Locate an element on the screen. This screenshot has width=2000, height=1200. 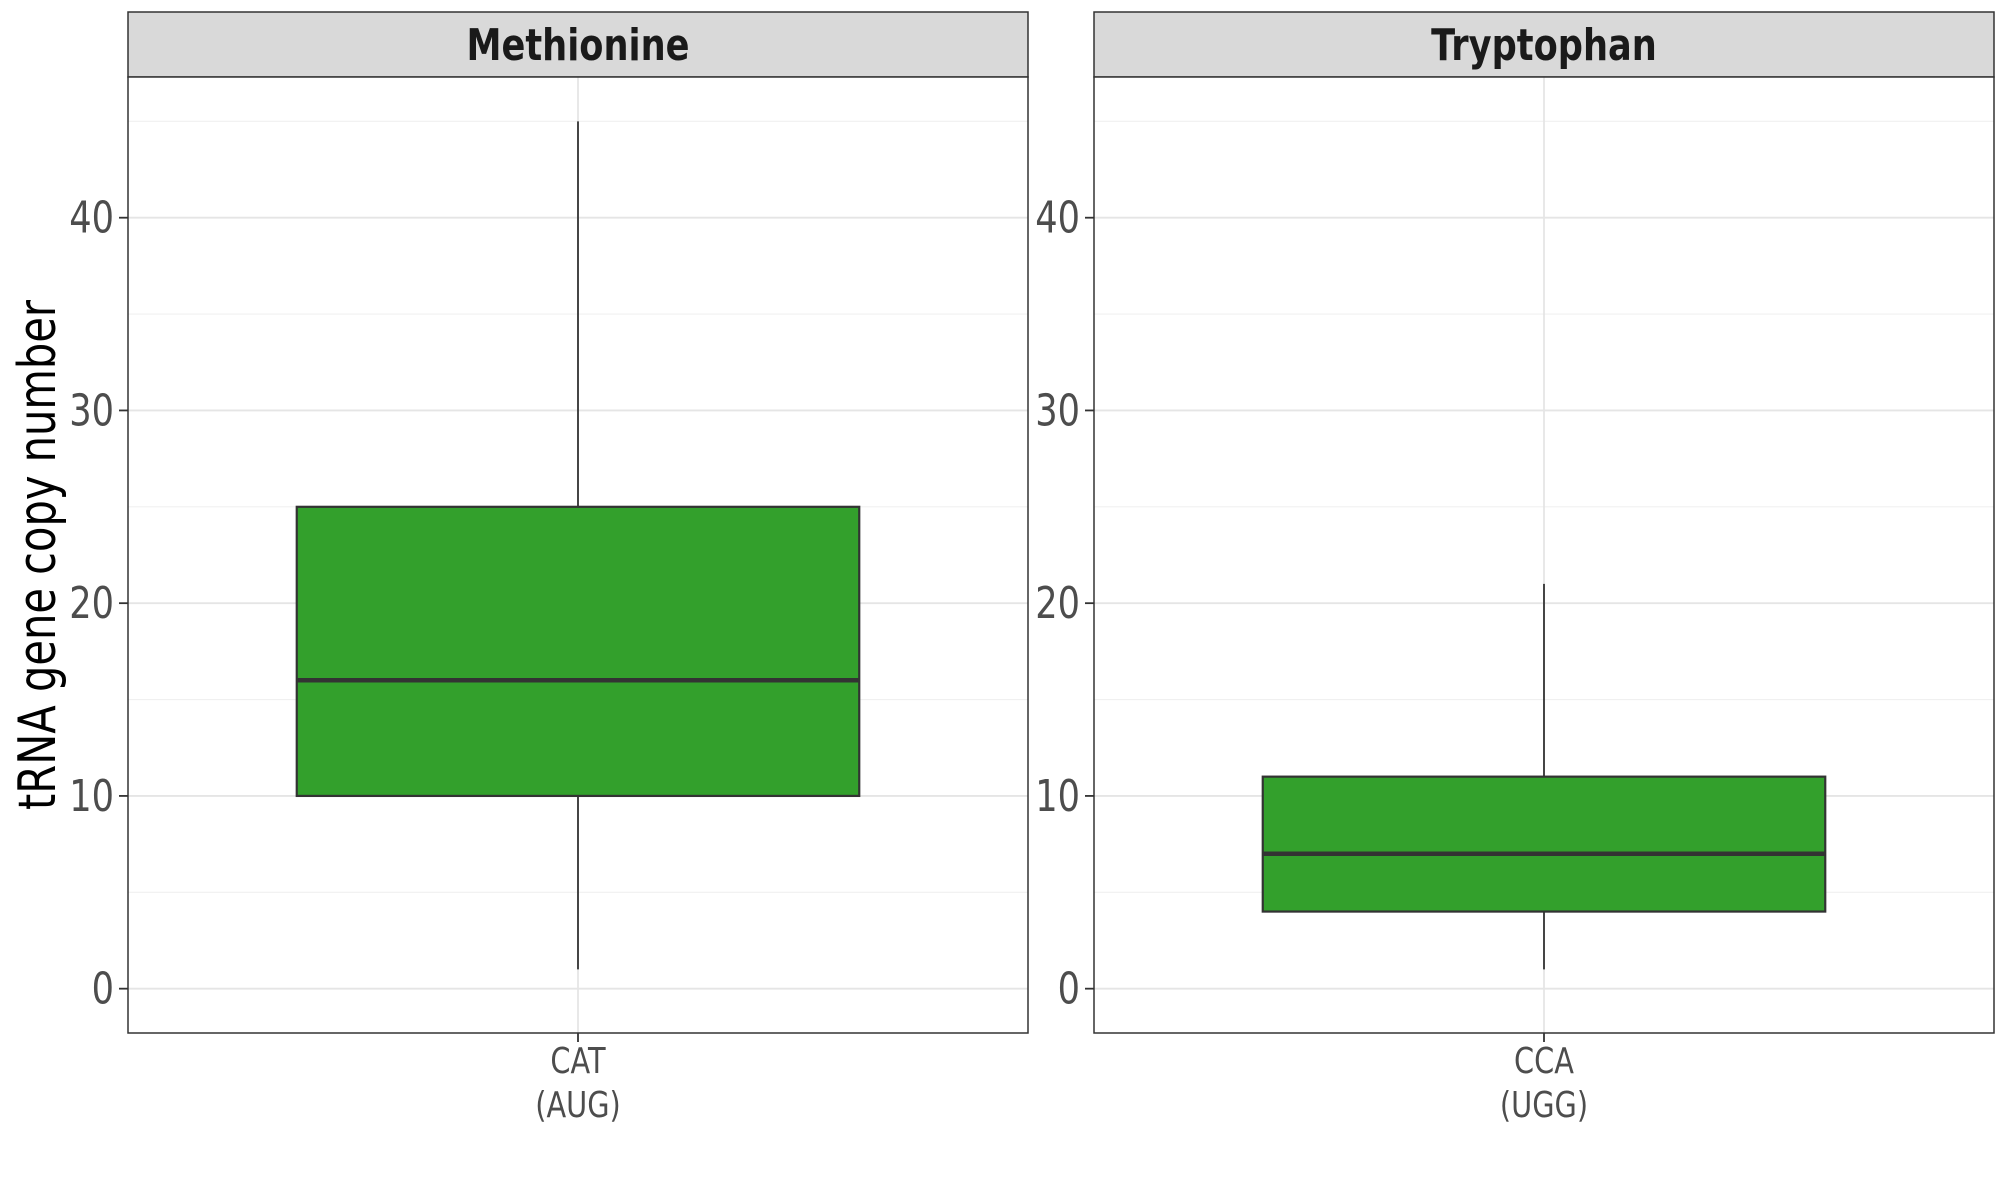
x-tick-label-anticodon: (UGG) is located at coordinates (1544, 1105).